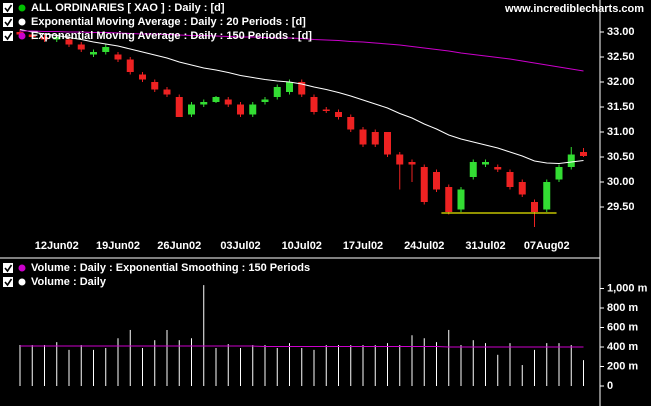  What do you see at coordinates (240, 246) in the screenshot?
I see `x-tick-label: 03Jul02` at bounding box center [240, 246].